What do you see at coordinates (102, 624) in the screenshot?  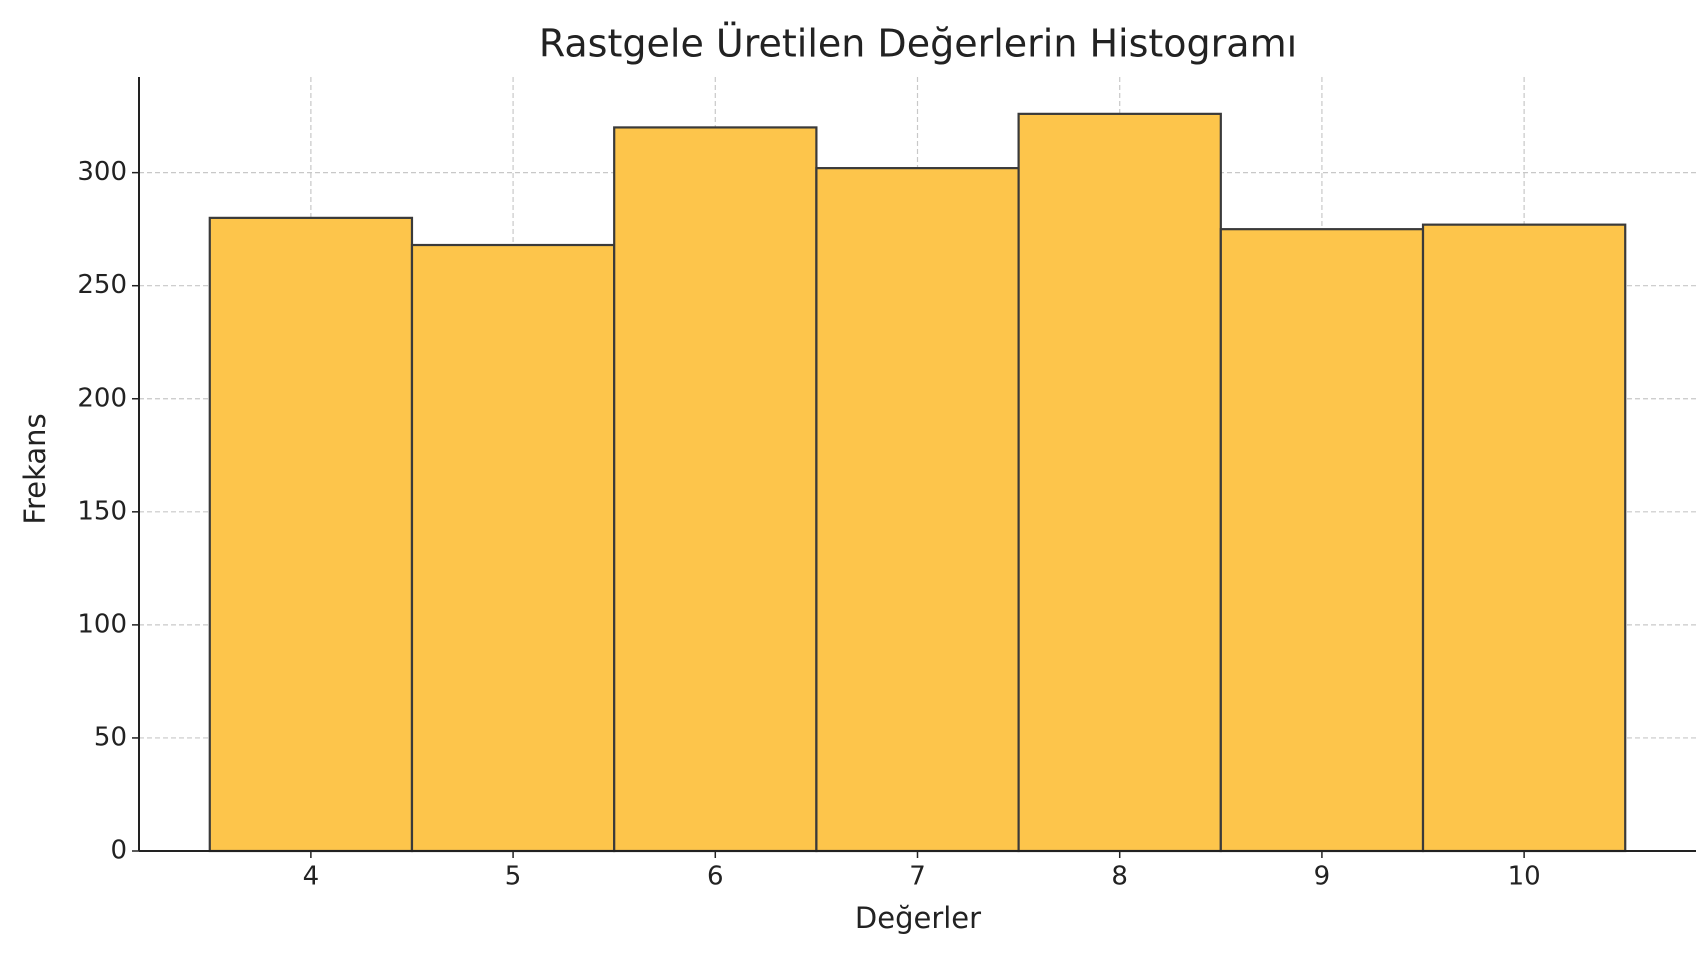 I see `y-tick-label: 100` at bounding box center [102, 624].